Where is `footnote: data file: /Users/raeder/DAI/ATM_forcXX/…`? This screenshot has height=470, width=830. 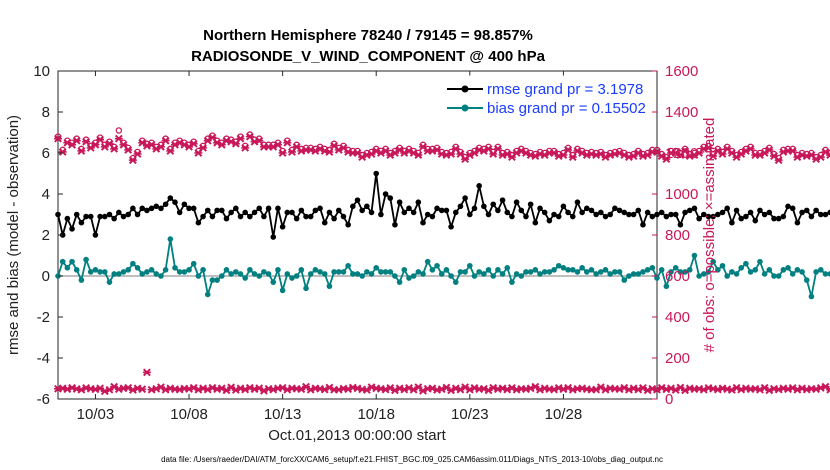 footnote: data file: /Users/raeder/DAI/ATM_forcXX/… is located at coordinates (412, 459).